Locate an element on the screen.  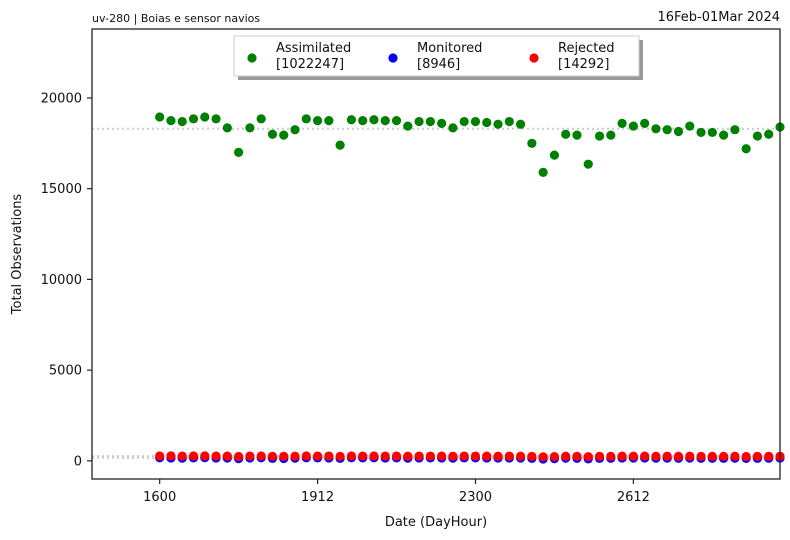
legend-box is located at coordinates (436, 56).